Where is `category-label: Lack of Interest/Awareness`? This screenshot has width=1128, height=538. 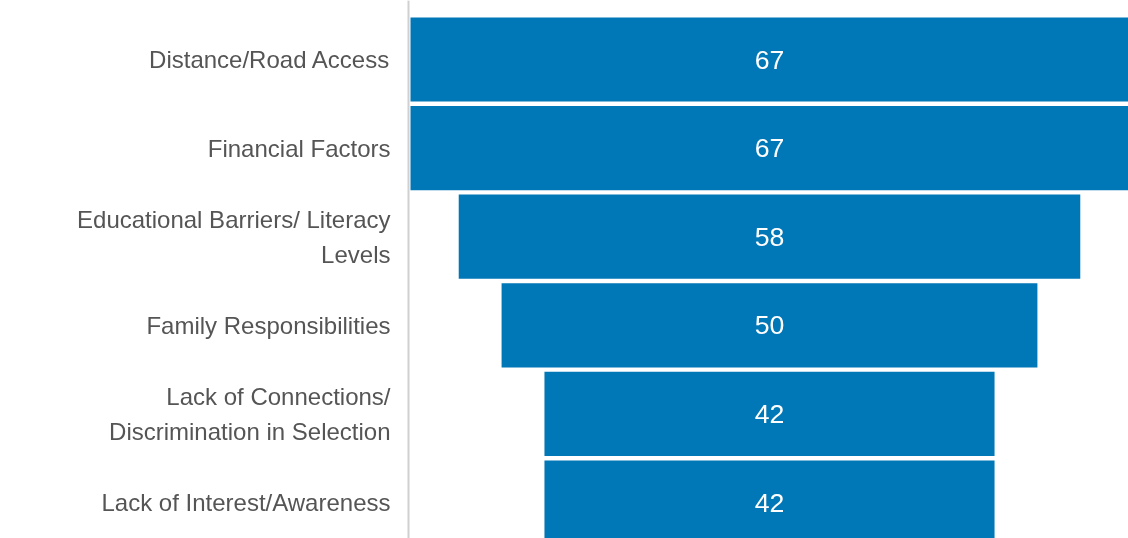
category-label: Lack of Interest/Awareness is located at coordinates (246, 502).